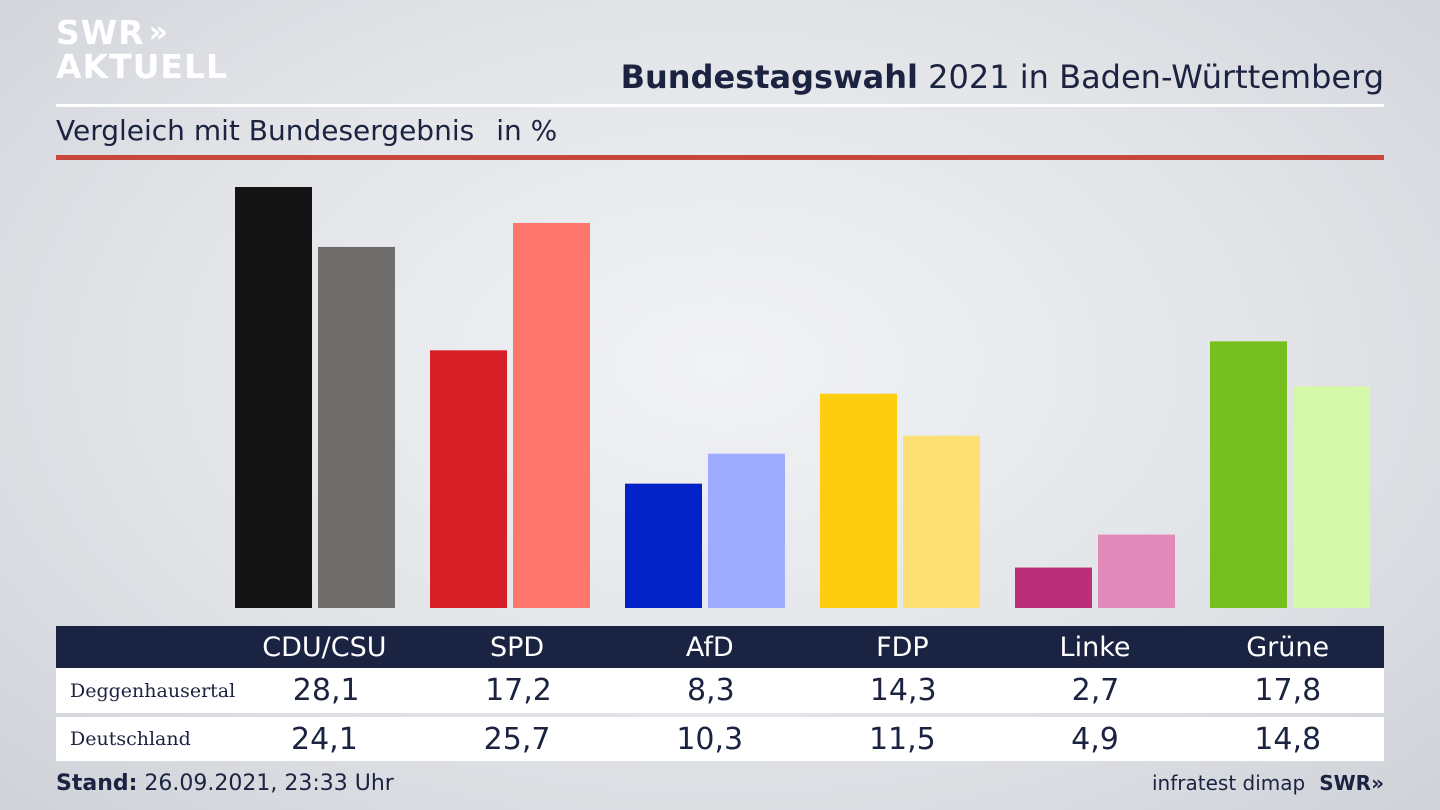 This screenshot has width=1440, height=810. Describe the element at coordinates (324, 647) in the screenshot. I see `col-header-cdu: CDU/CSU` at that location.